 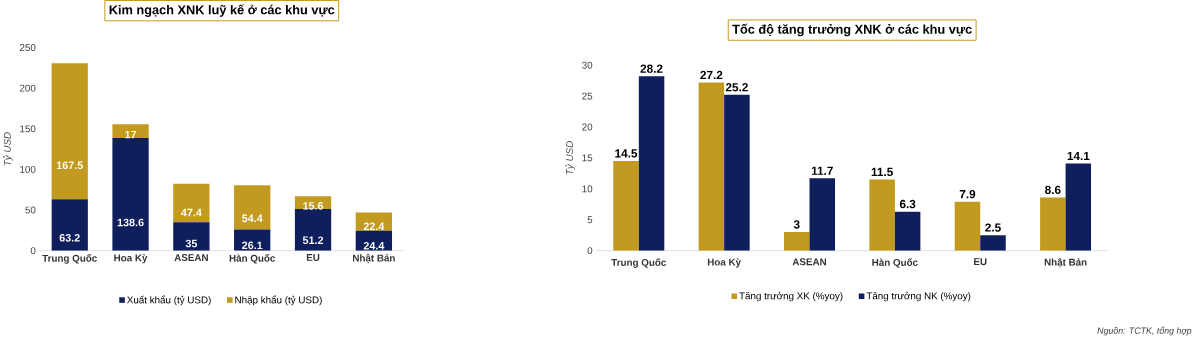 I want to click on data-label: 2.5, so click(x=993, y=227).